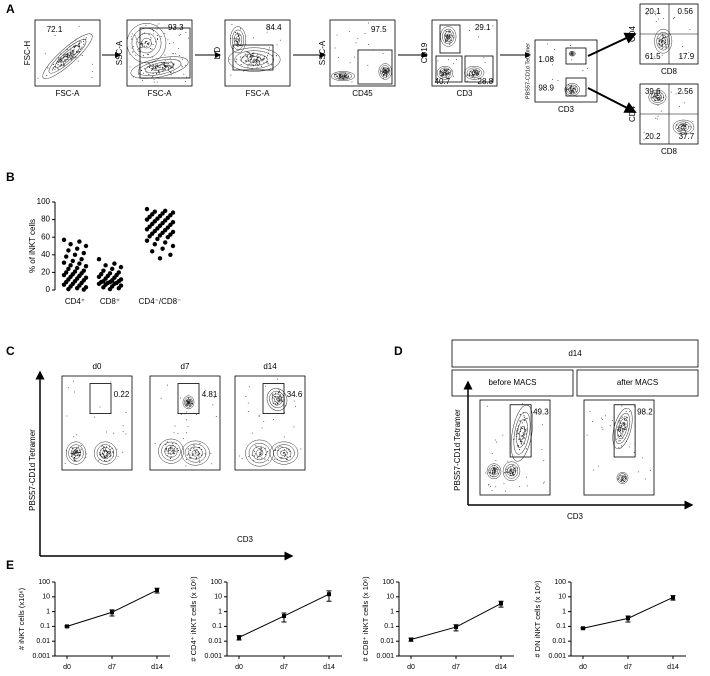  Describe the element at coordinates (45, 219) in the screenshot. I see `y-tick-label: 80` at that location.